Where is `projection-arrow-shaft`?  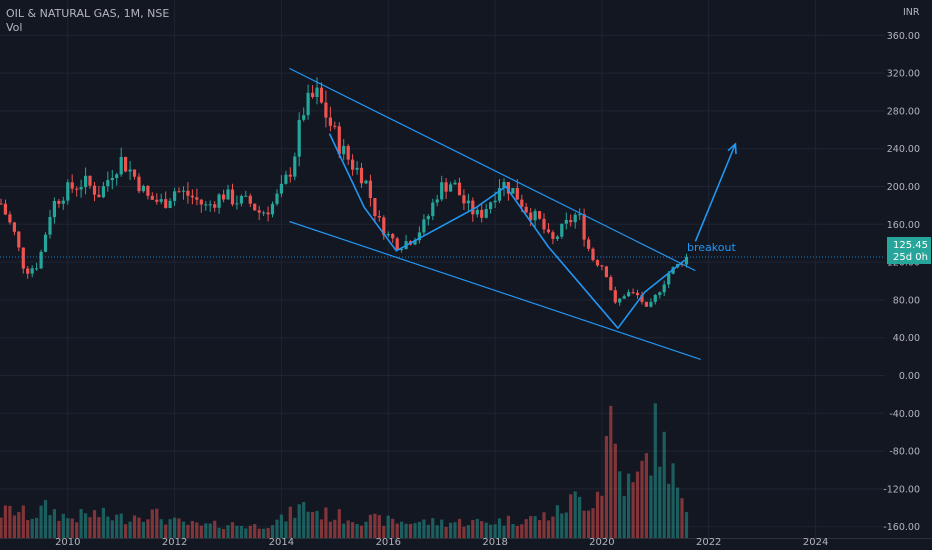
projection-arrow-shaft is located at coordinates (715, 192).